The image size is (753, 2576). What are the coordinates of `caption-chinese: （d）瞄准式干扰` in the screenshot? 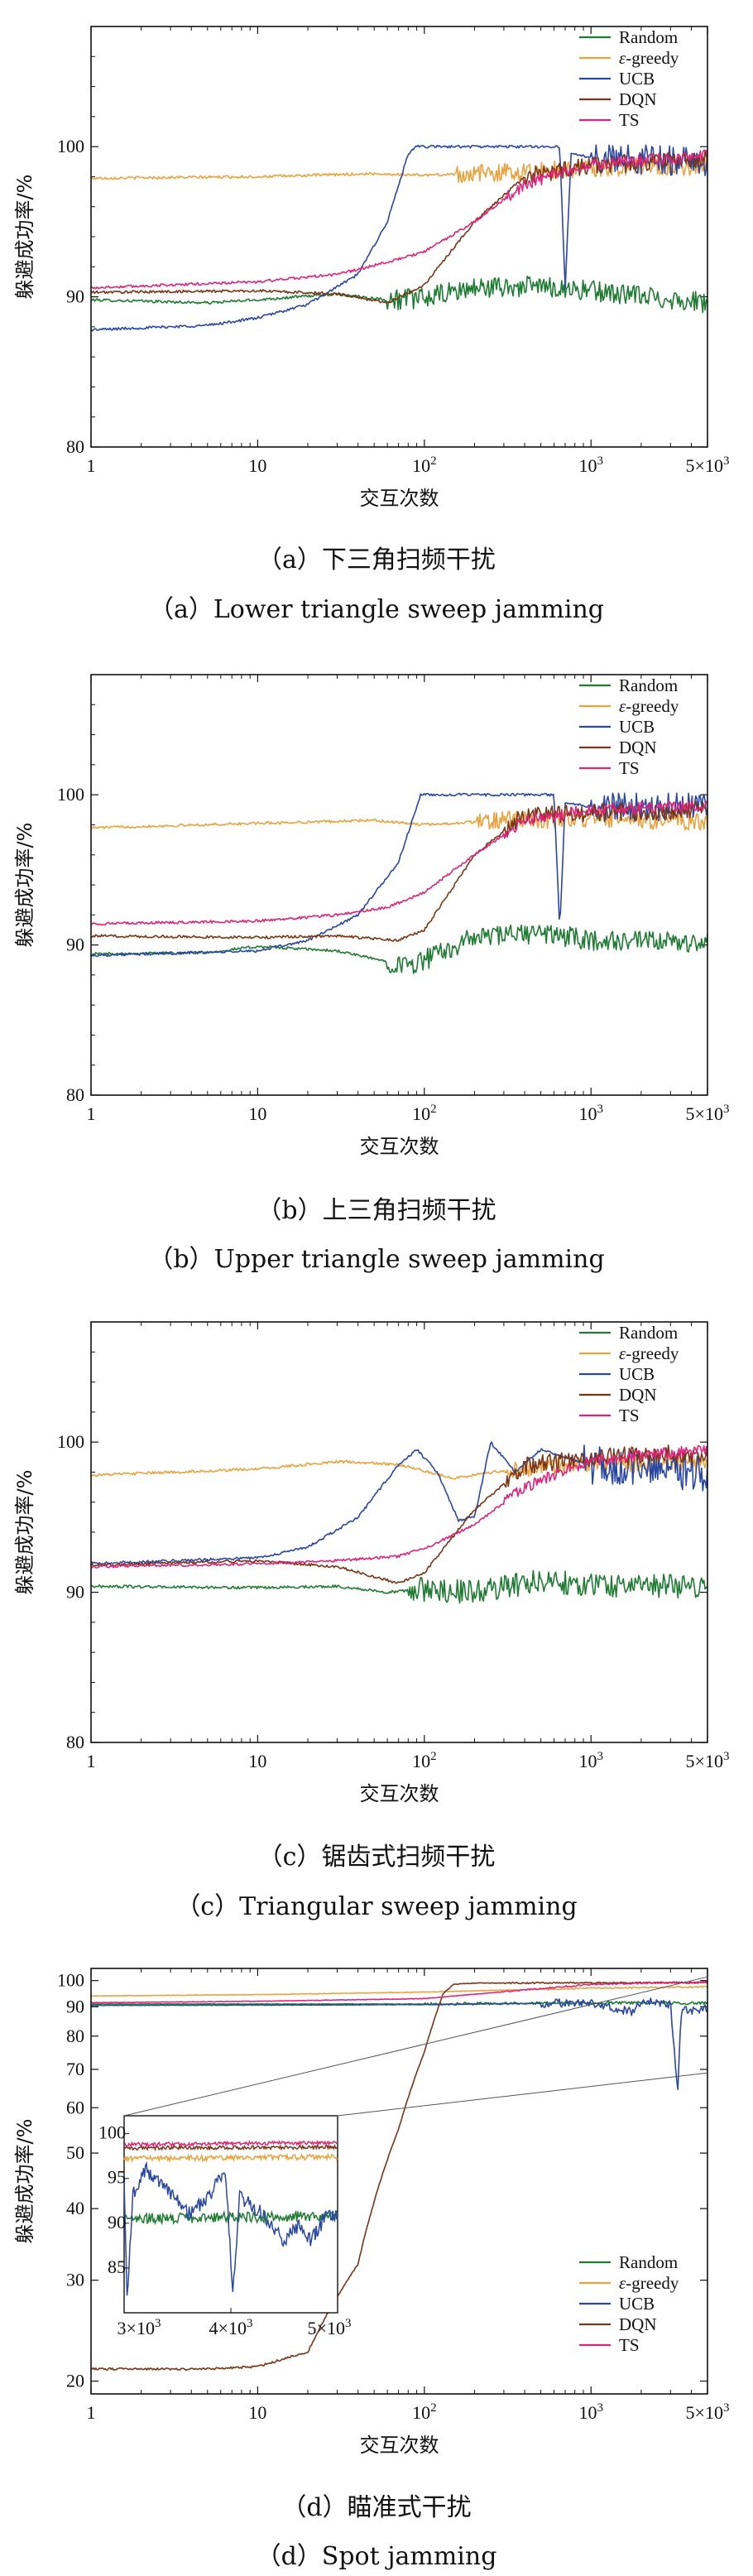 It's located at (376, 2507).